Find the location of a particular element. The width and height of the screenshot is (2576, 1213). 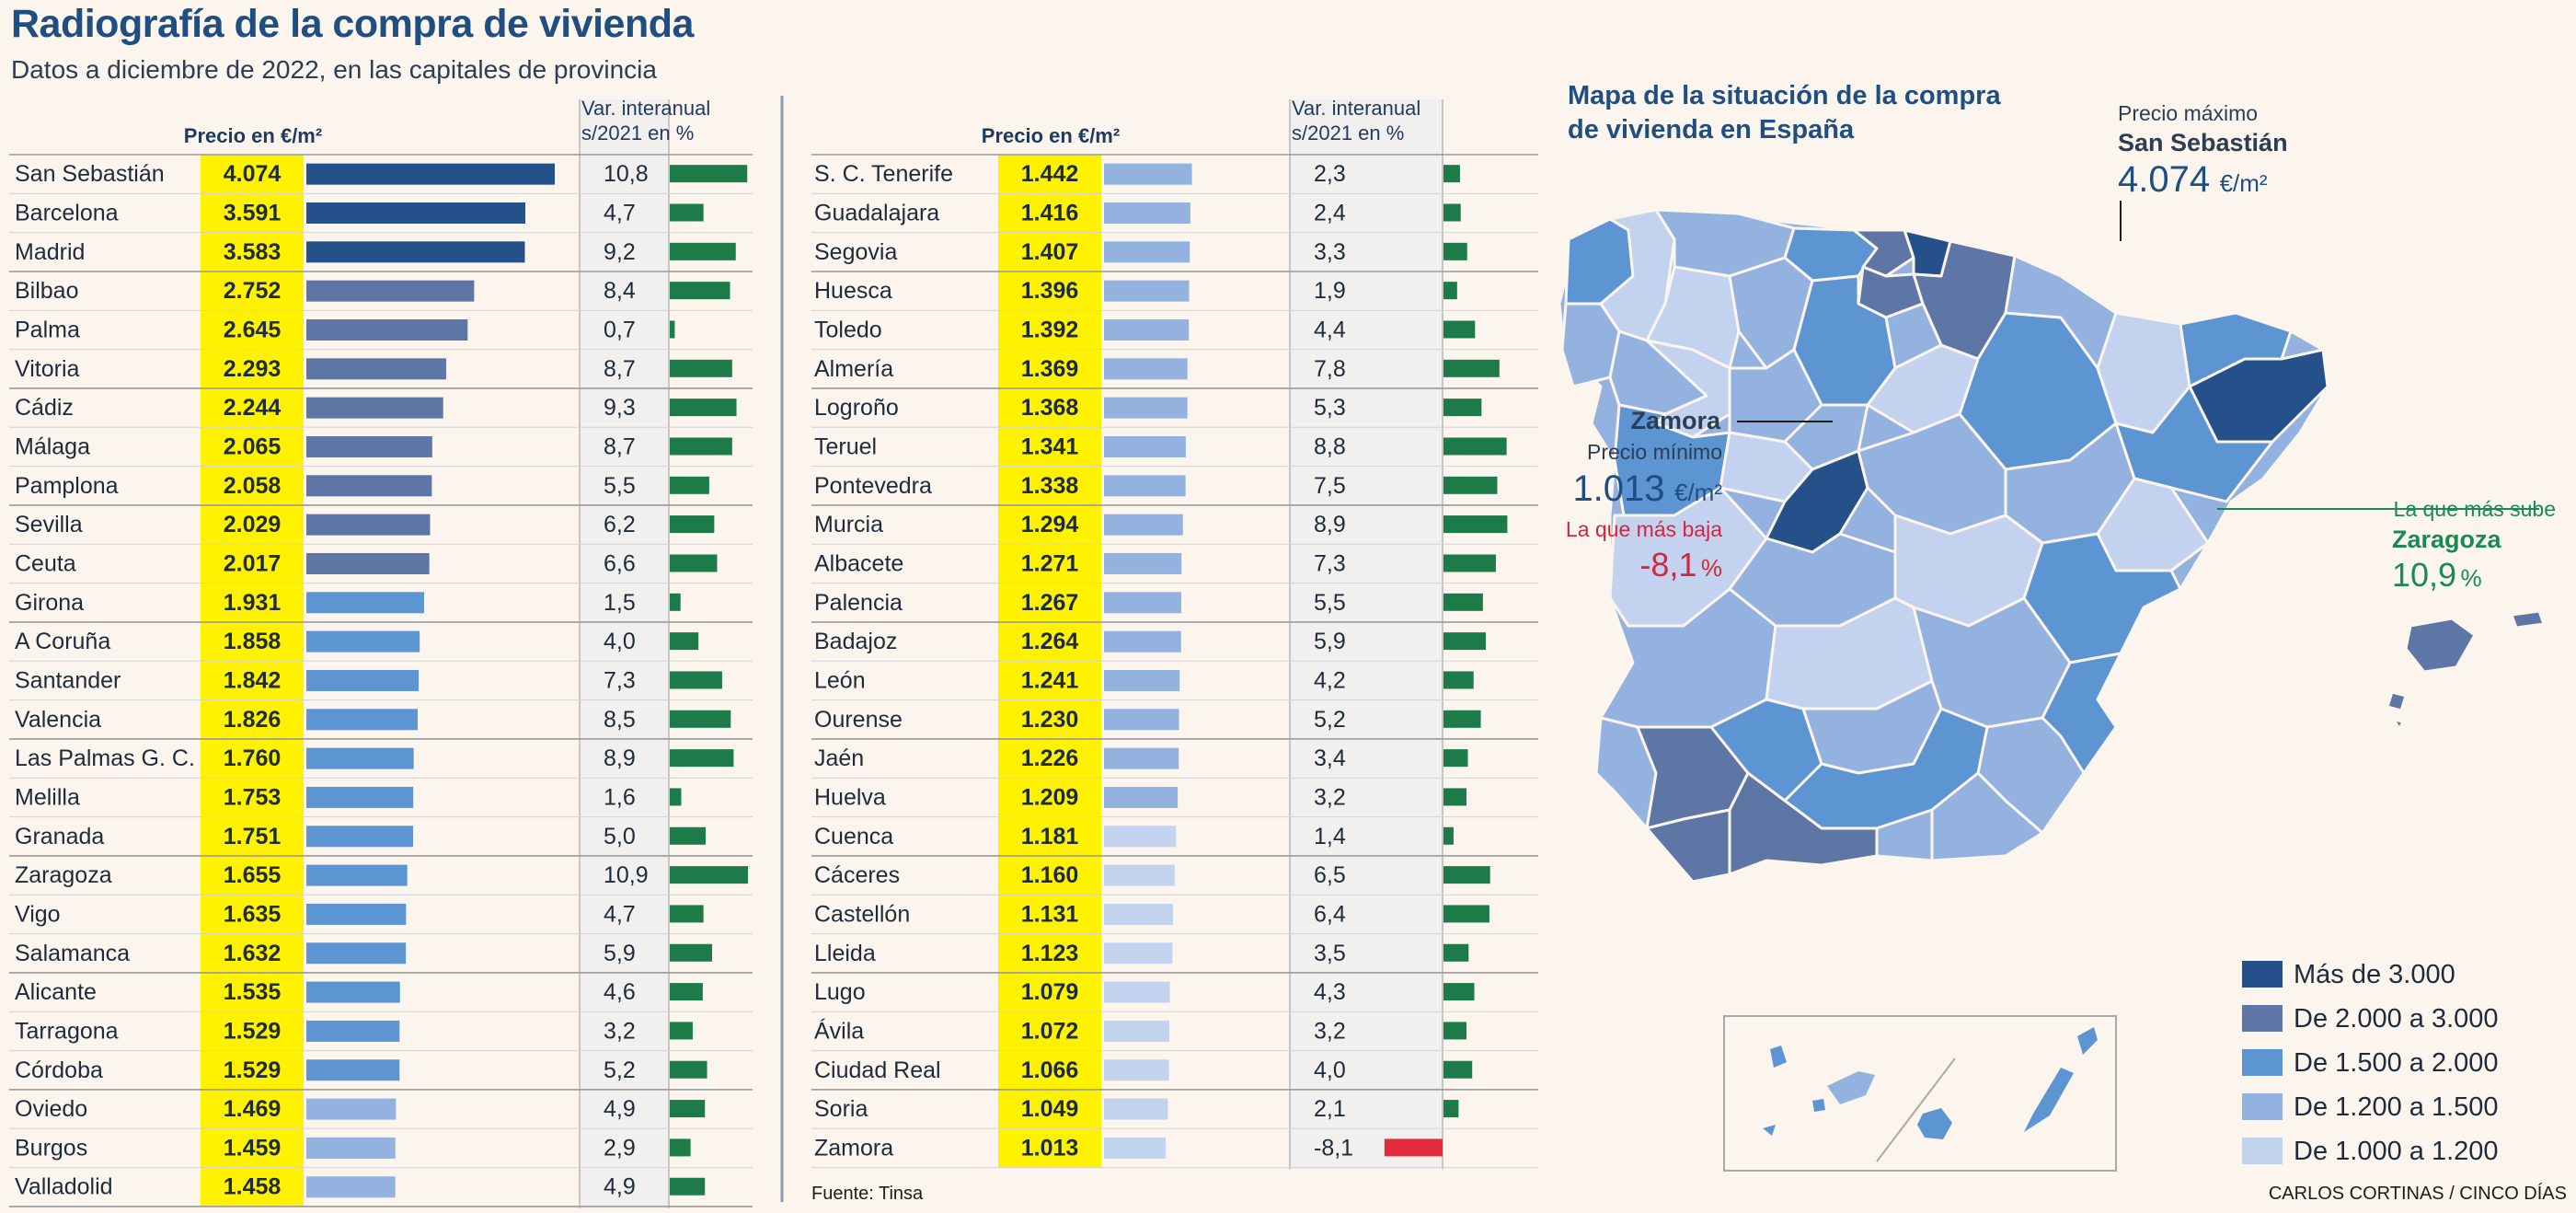

price-label: 1.407 is located at coordinates (1050, 252).